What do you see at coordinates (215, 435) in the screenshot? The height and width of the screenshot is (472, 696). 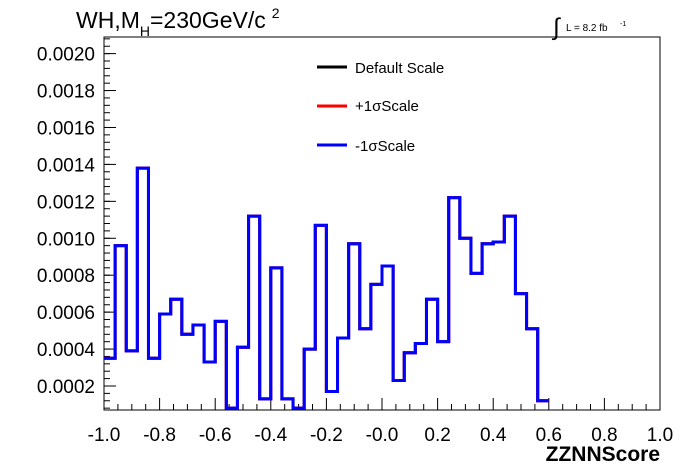 I see `x-tick-label: -0.6` at bounding box center [215, 435].